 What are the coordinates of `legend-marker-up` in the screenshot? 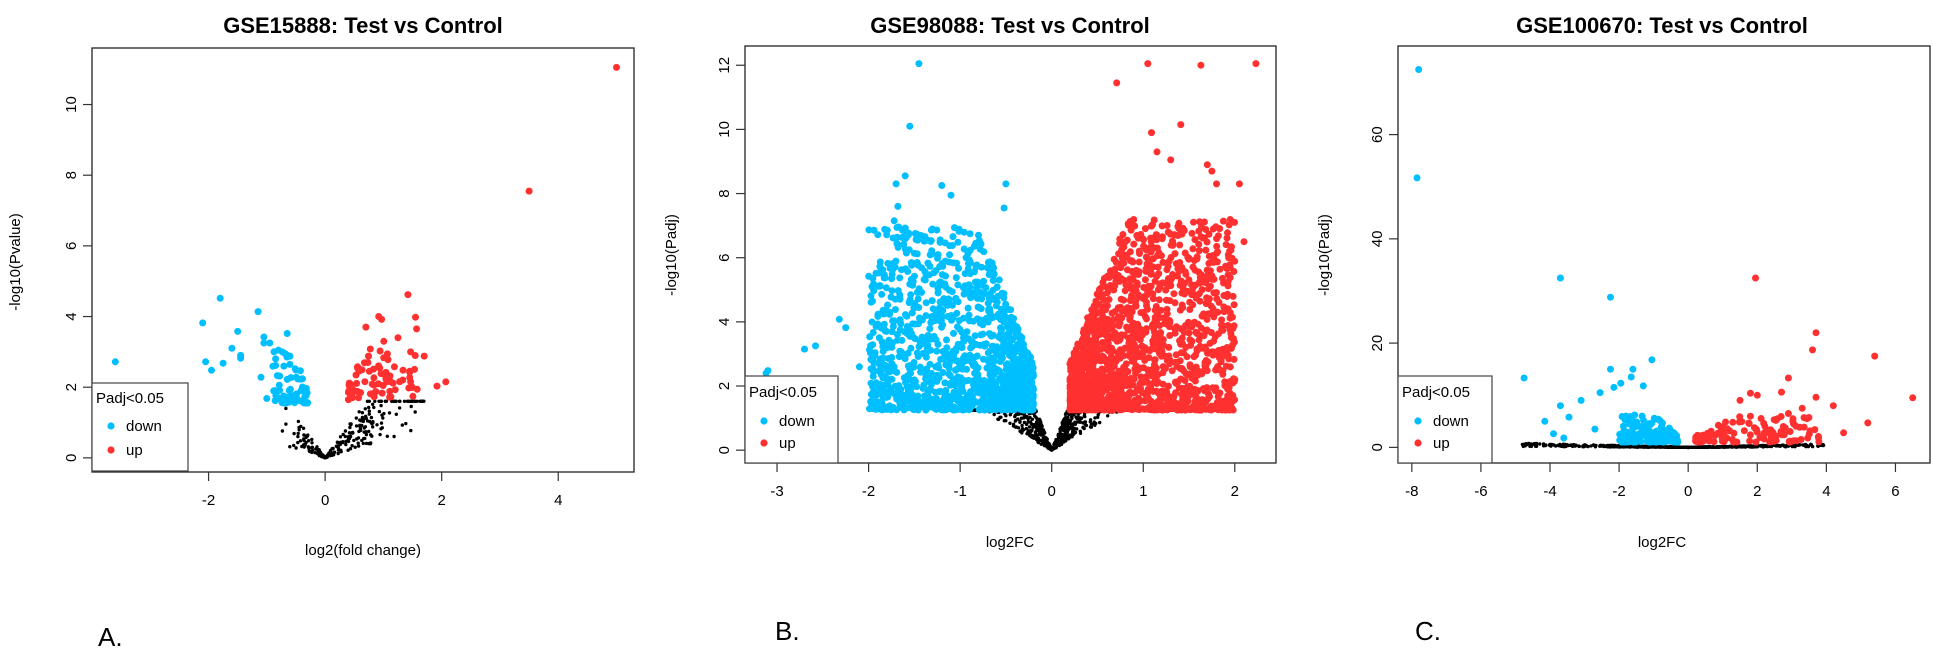 It's located at (764, 443).